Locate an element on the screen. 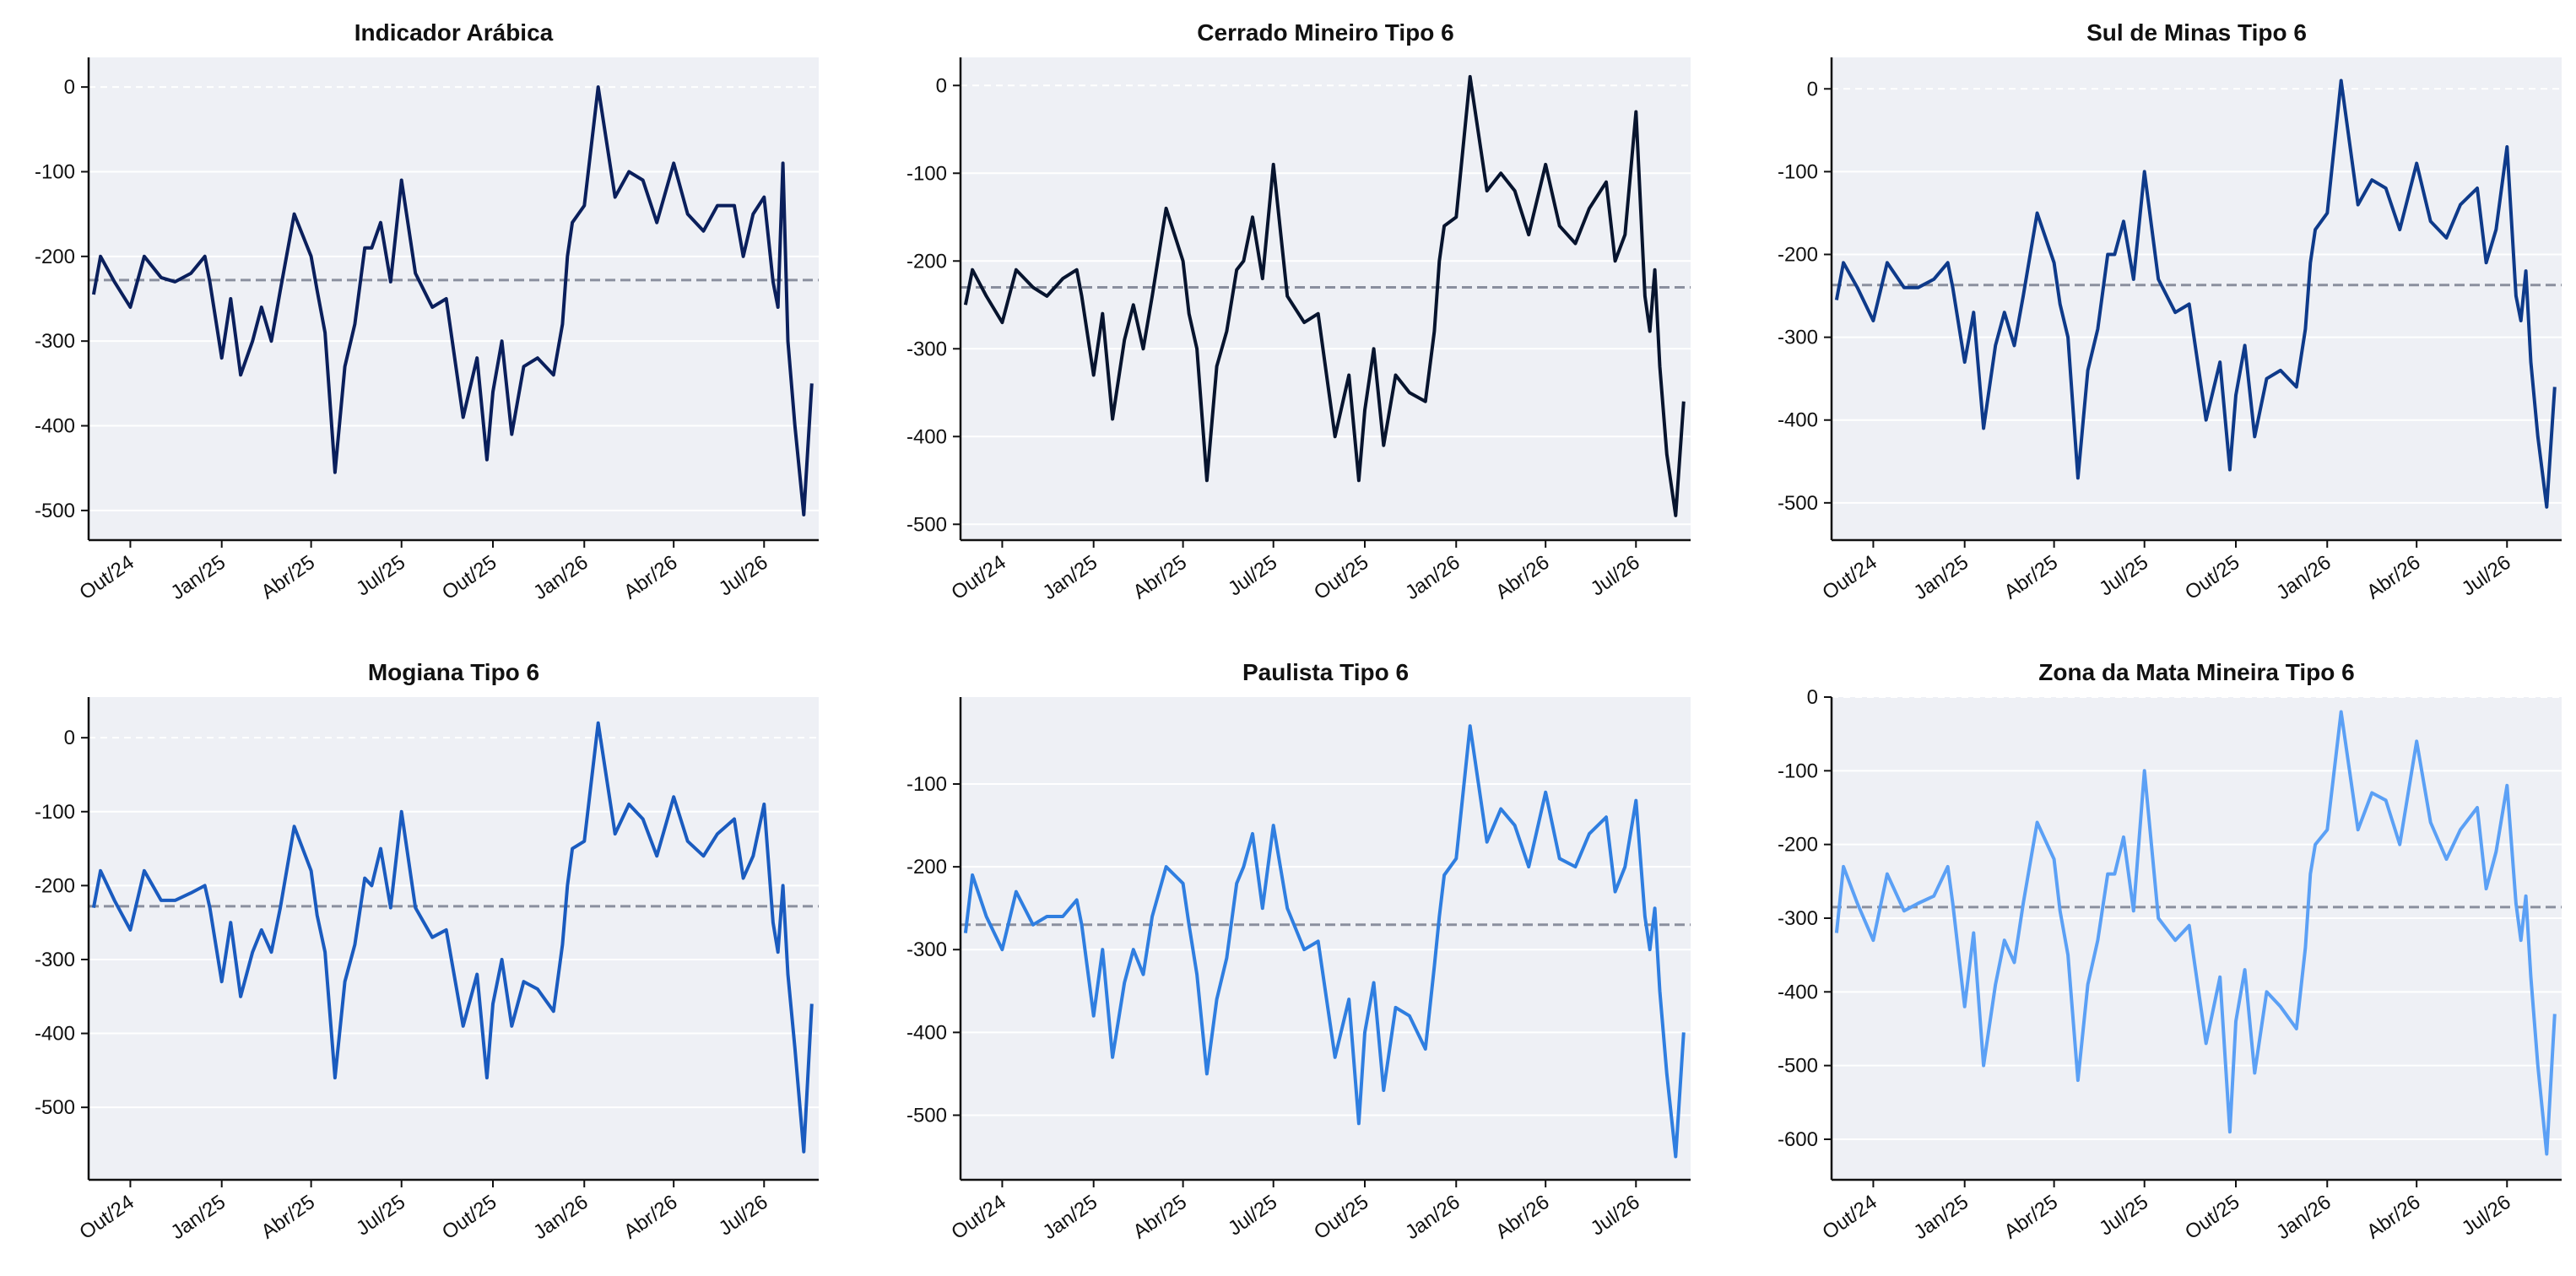  chart-title: Mogiana Tipo 6 is located at coordinates (453, 672).